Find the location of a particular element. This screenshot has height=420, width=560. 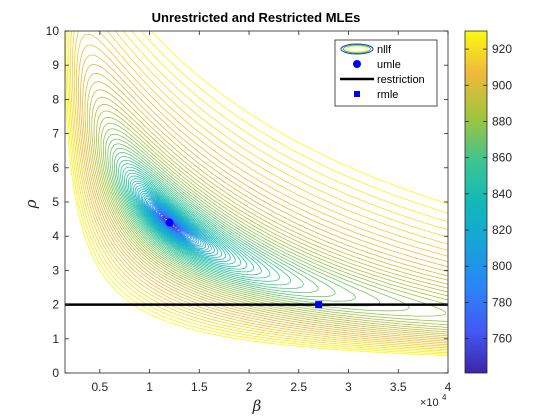

colorbar-tick-label: 820 is located at coordinates (502, 230).